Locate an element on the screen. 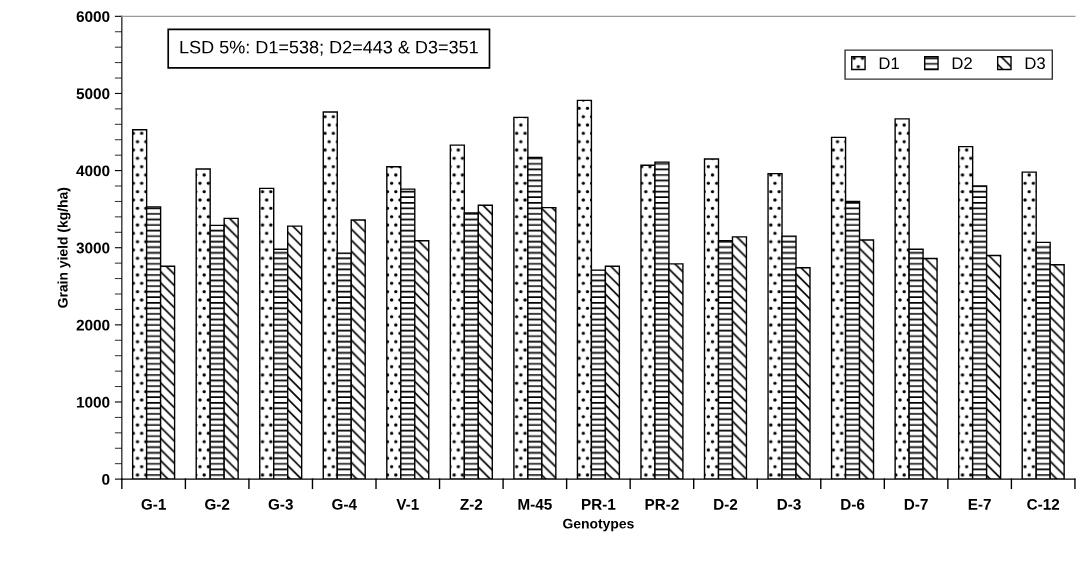 Image resolution: width=1088 pixels, height=563 pixels. y-tick-label: 2000 is located at coordinates (93, 325).